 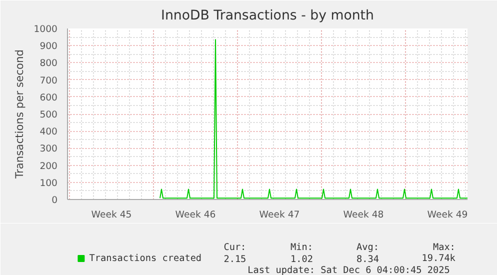 I want to click on text: Min:, so click(x=301, y=247).